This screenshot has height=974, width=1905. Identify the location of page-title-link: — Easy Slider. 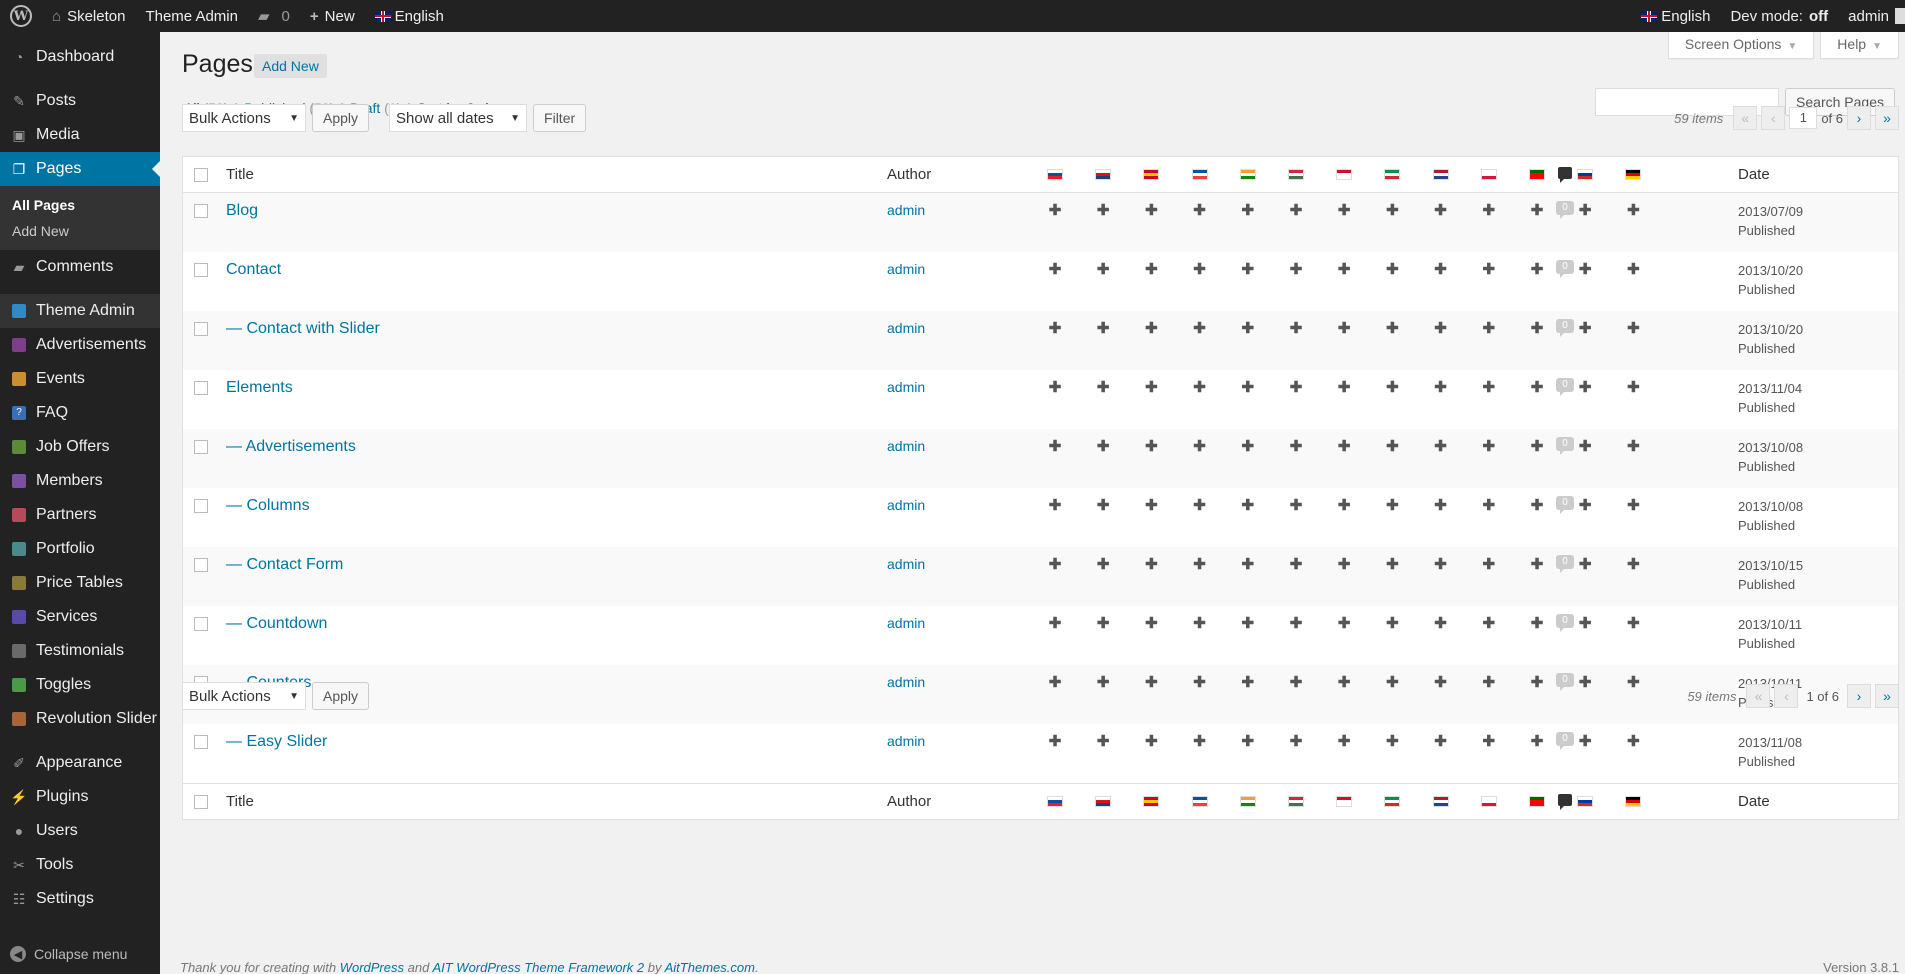
(277, 741).